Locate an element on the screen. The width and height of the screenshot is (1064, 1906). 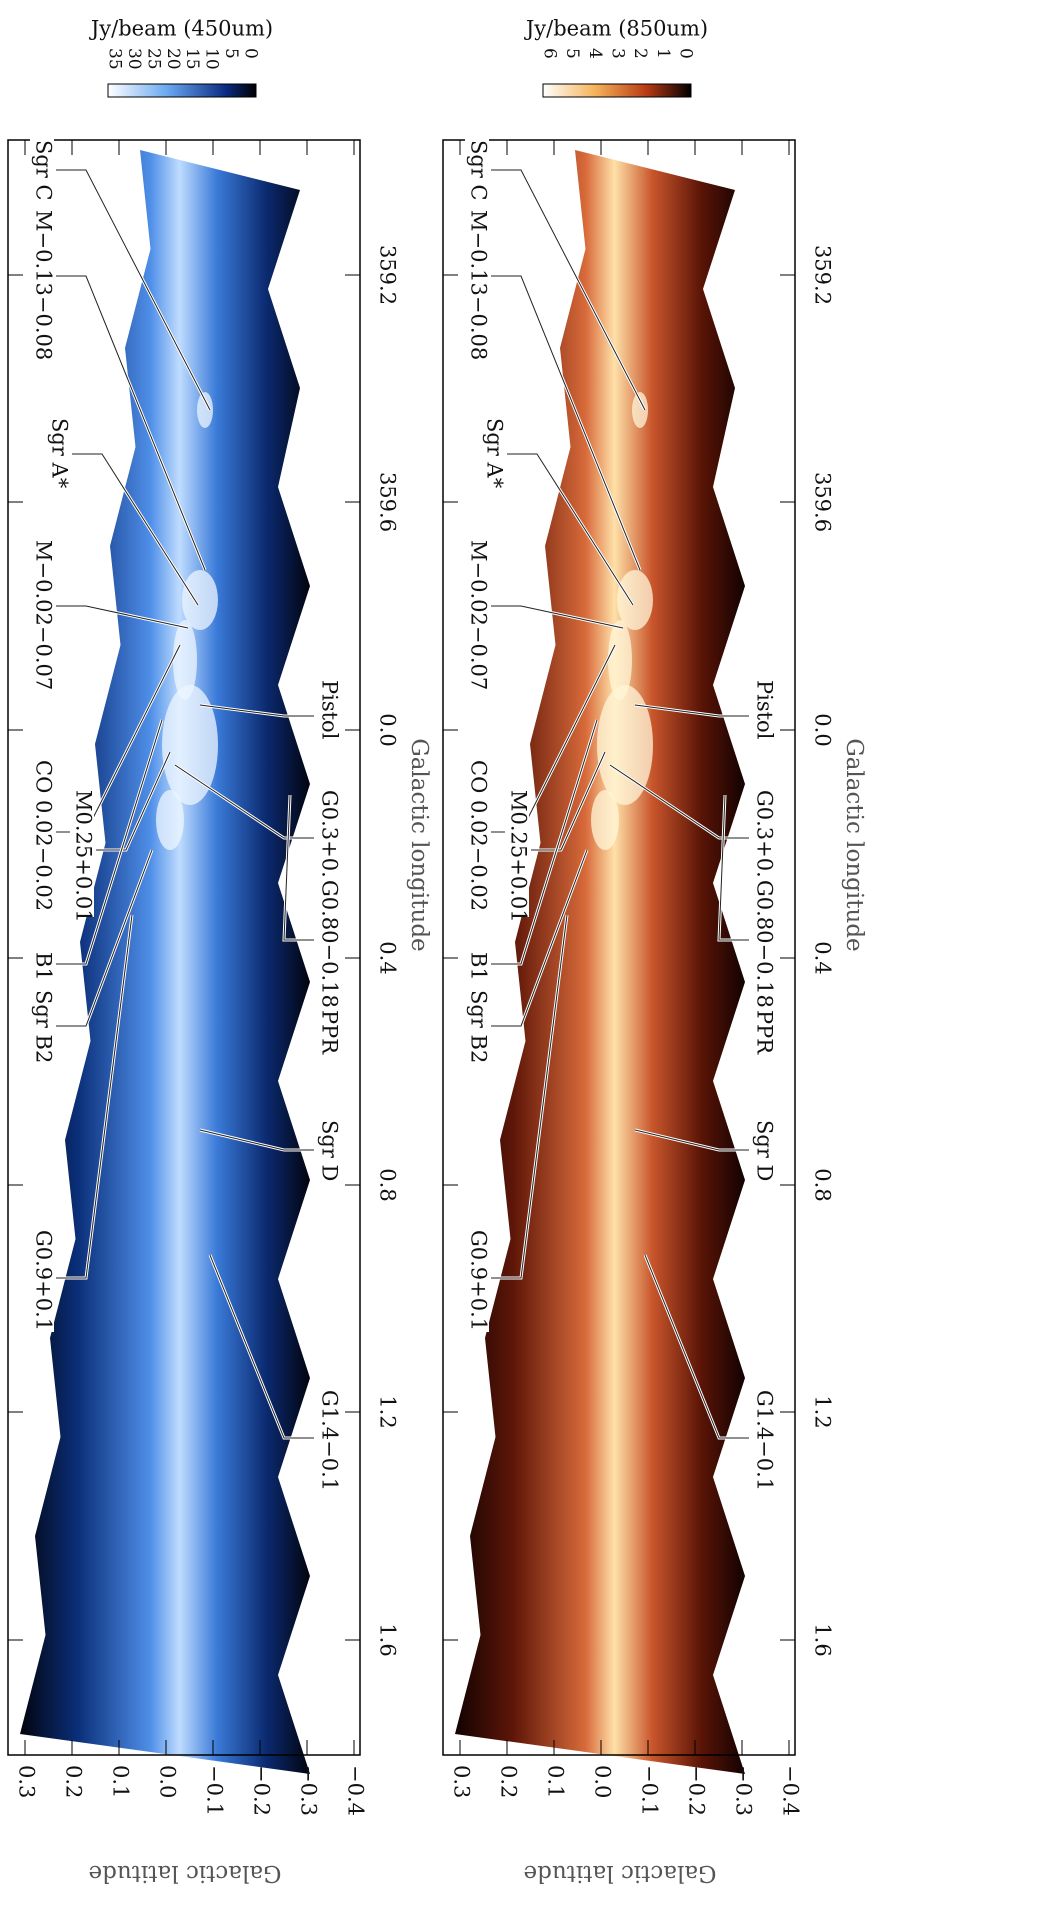
colorbar-tick-label: 1 is located at coordinates (663, 53).